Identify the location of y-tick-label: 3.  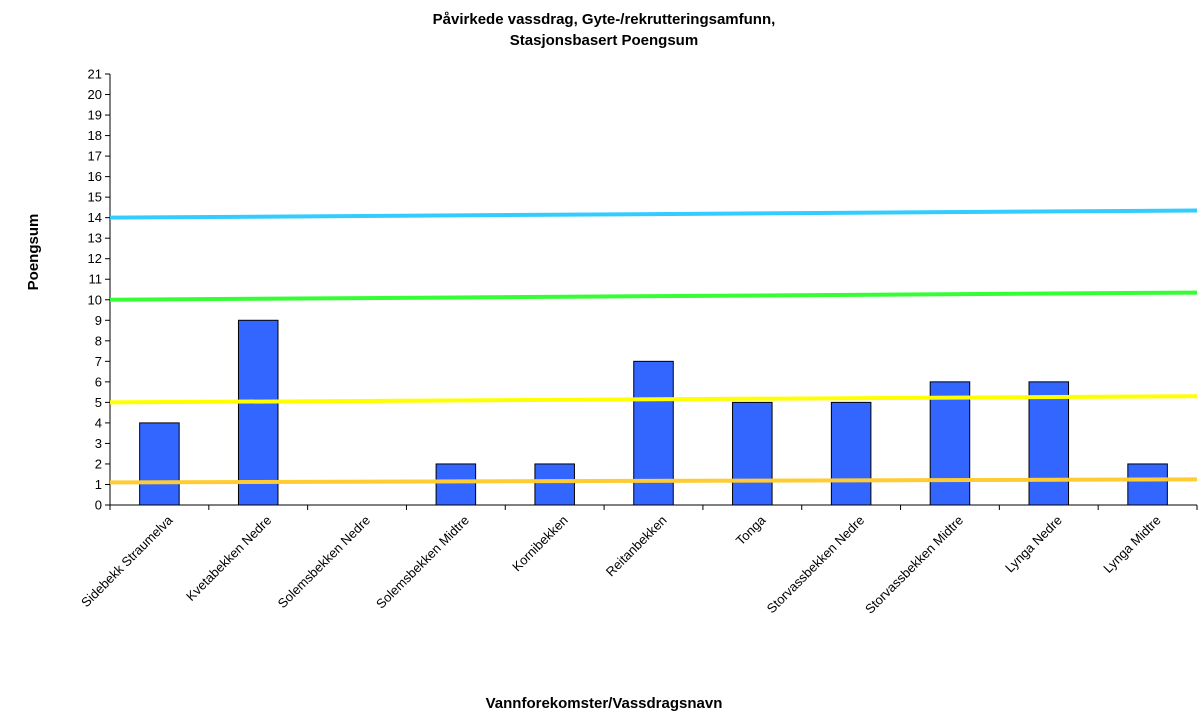
(98, 443).